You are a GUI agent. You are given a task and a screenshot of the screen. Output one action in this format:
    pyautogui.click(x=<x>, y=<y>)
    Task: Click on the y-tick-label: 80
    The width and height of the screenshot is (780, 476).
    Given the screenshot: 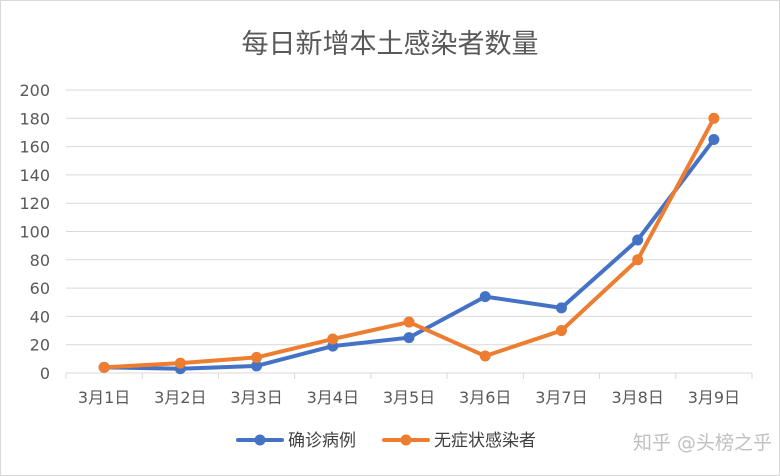 What is the action you would take?
    pyautogui.click(x=40, y=260)
    